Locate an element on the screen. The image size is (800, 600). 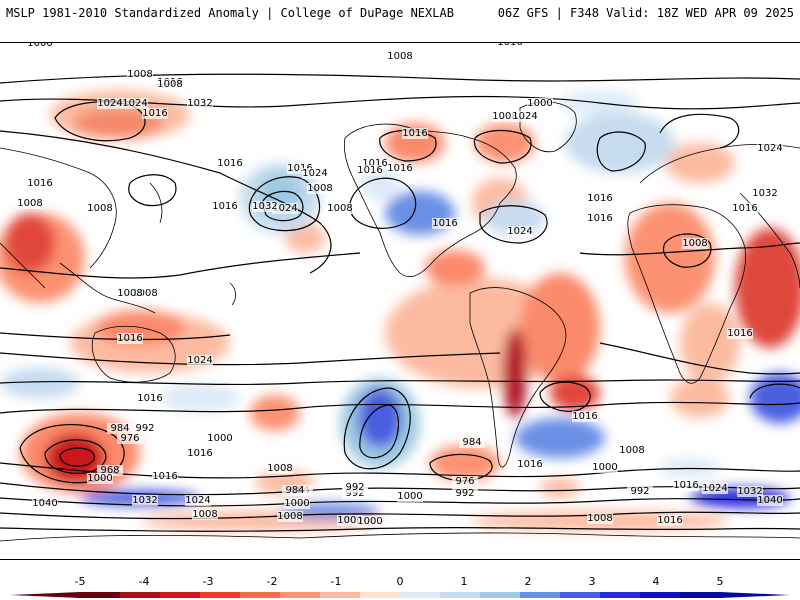
colorbar-min-arrow is located at coordinates (45, 595).